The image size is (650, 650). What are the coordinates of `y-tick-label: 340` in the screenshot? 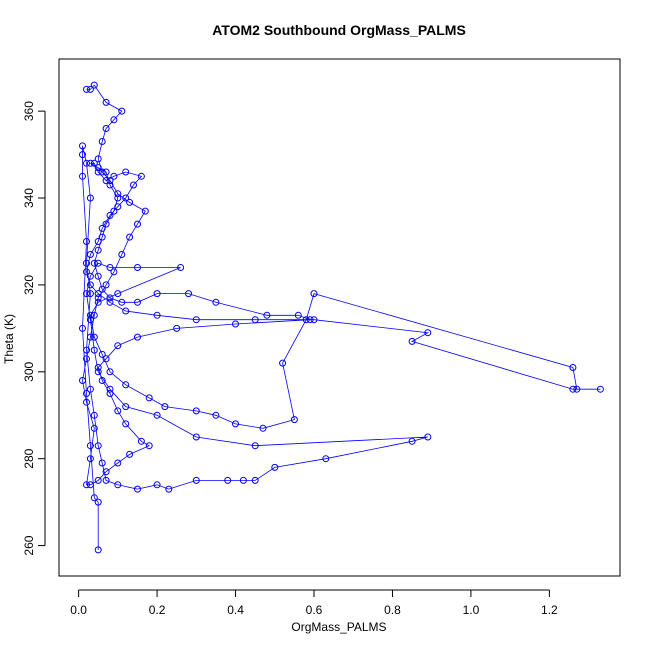 It's located at (29, 198).